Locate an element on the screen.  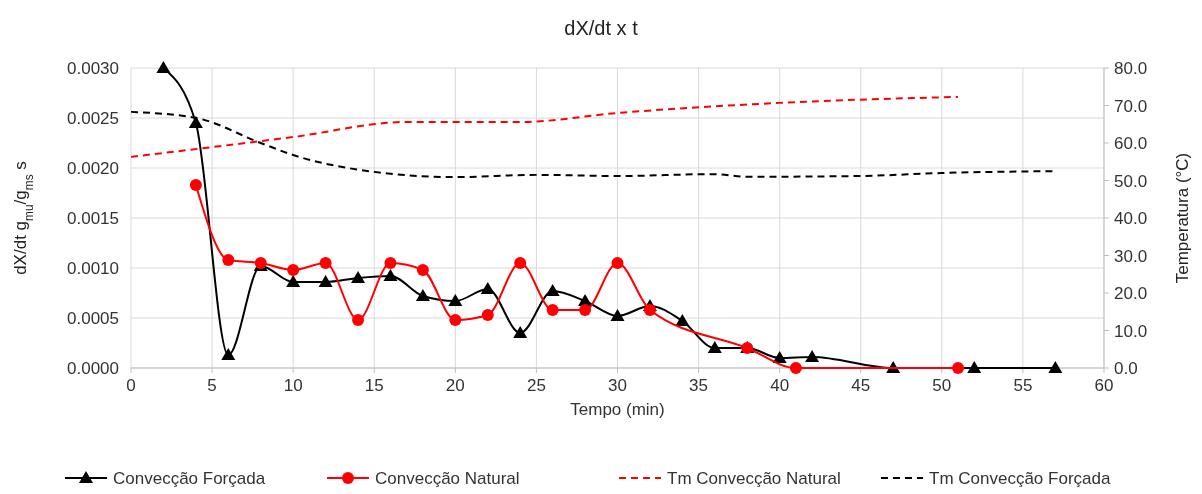
y2-tick-label: 60.0 is located at coordinates (1131, 143).